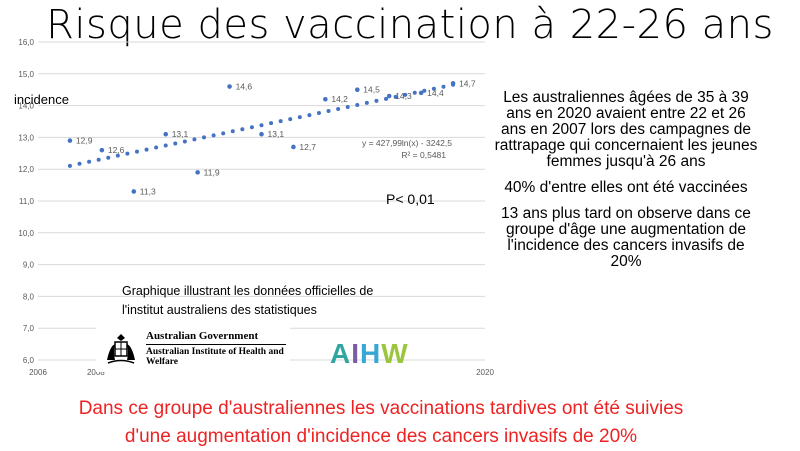 Image resolution: width=800 pixels, height=451 pixels. Describe the element at coordinates (26, 169) in the screenshot. I see `y-tick-label: 12,0` at that location.